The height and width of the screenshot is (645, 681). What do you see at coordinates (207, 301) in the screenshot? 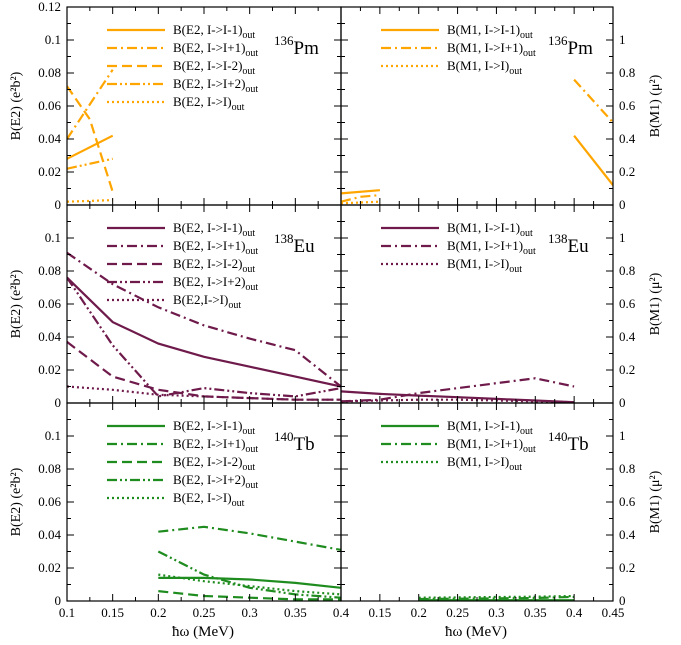
I see `legend-label: B(E2,I->I)out` at bounding box center [207, 301].